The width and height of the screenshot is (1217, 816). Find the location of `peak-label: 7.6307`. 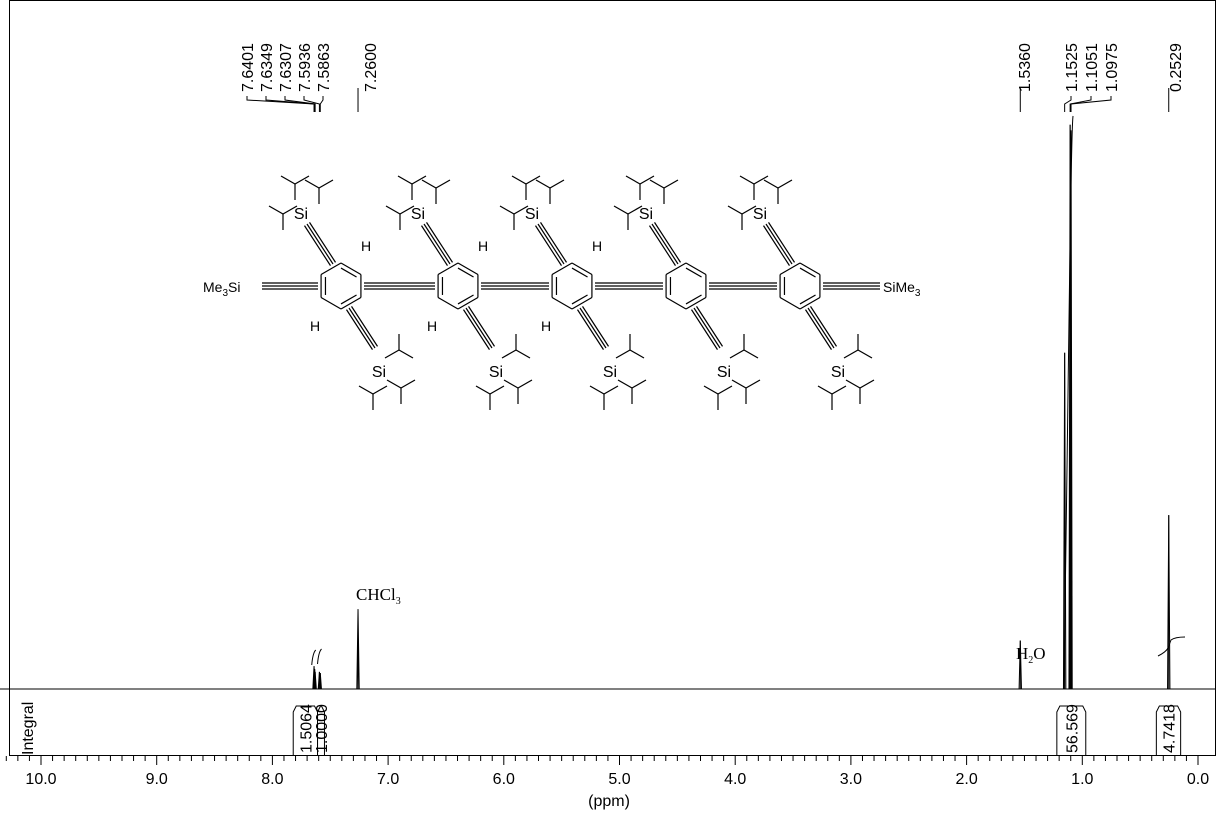

peak-label: 7.6307 is located at coordinates (286, 67).